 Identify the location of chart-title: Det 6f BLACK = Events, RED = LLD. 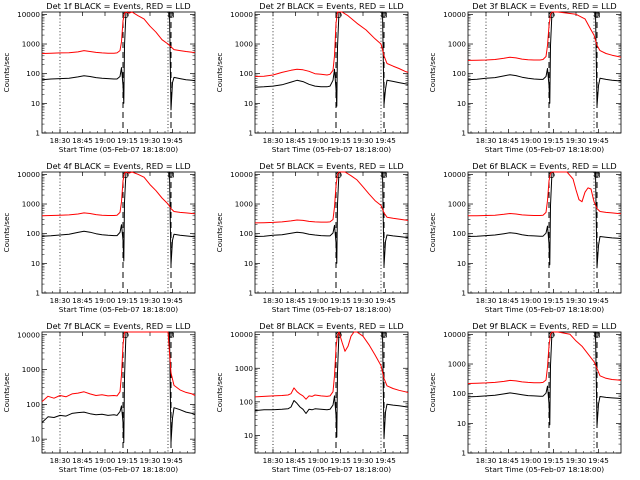
(544, 166).